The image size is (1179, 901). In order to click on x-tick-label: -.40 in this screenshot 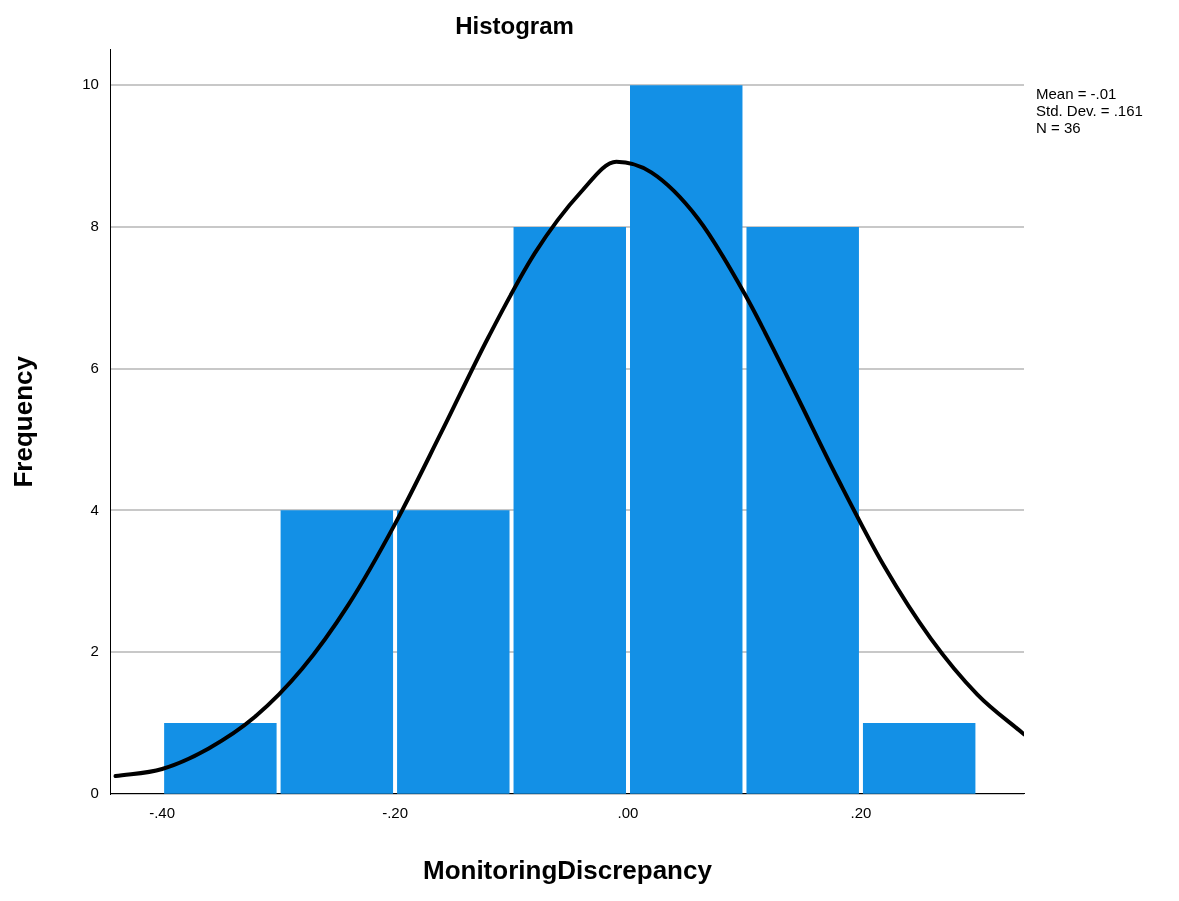, I will do `click(162, 812)`.